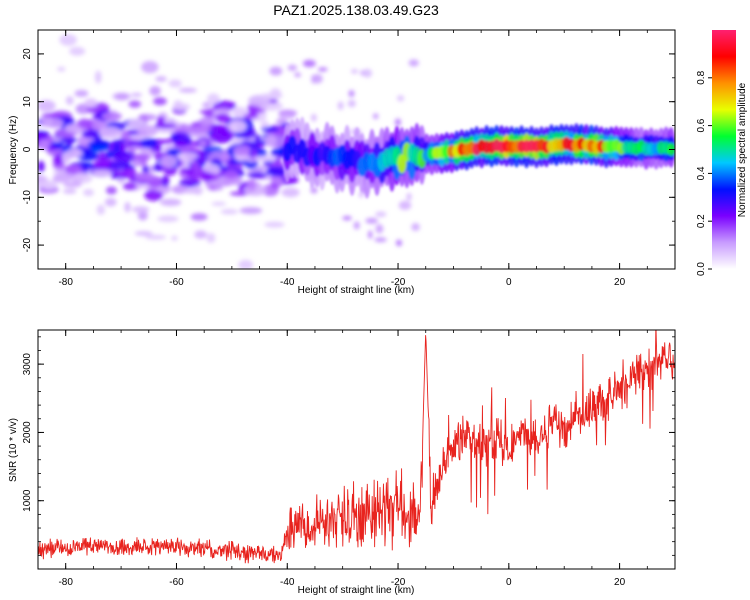 The width and height of the screenshot is (750, 600). I want to click on y-tick-label: 2000, so click(27, 432).